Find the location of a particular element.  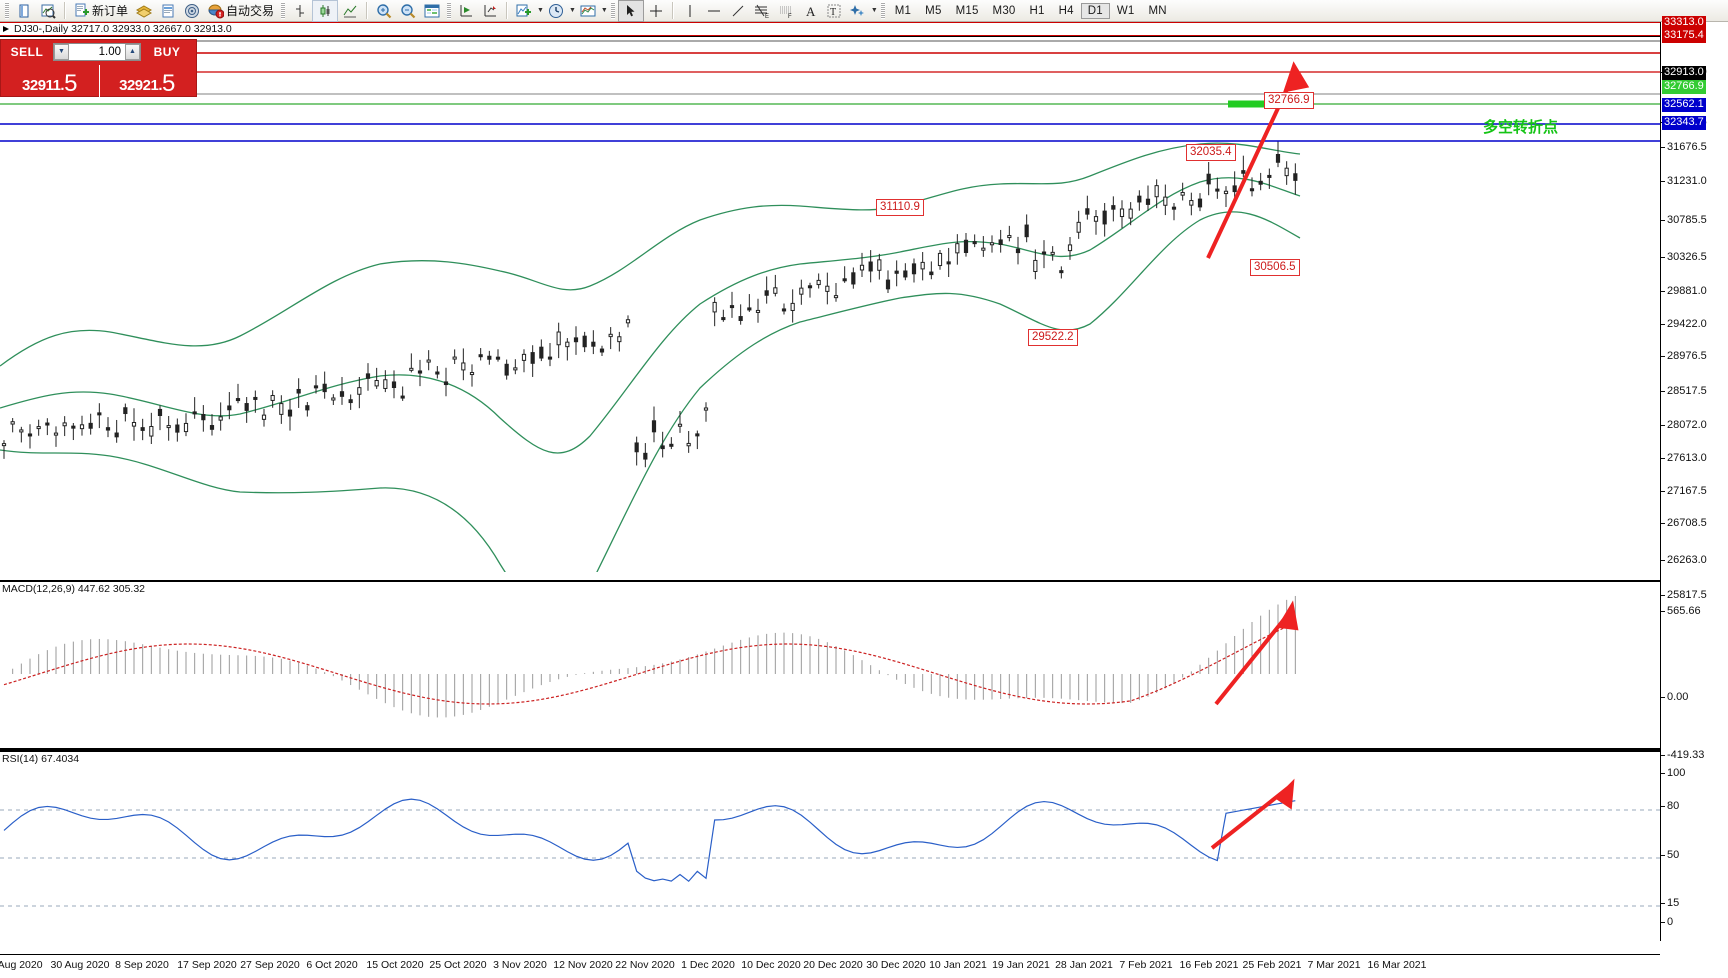

macd-tick: 565.66 is located at coordinates (1681, 611).